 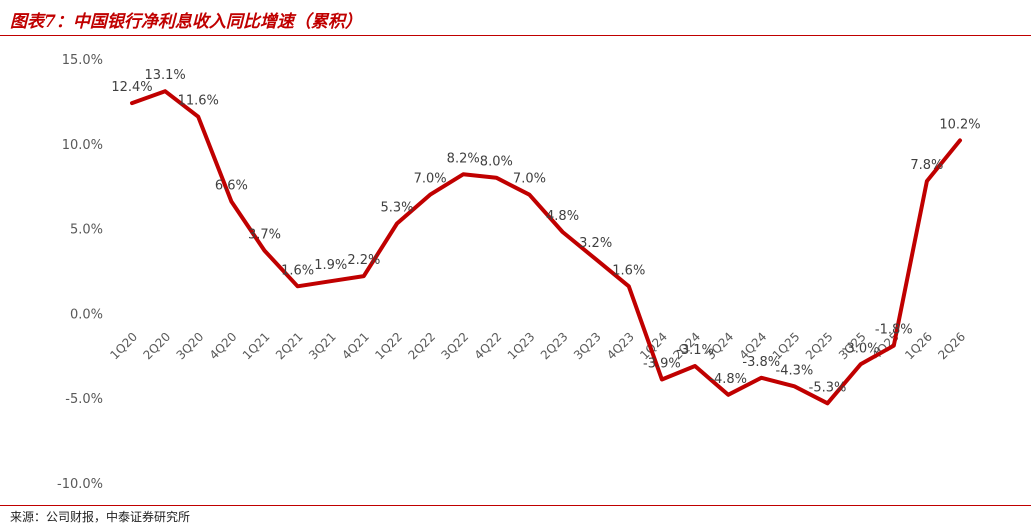 I want to click on data-label: 8.0%, so click(x=496, y=162).